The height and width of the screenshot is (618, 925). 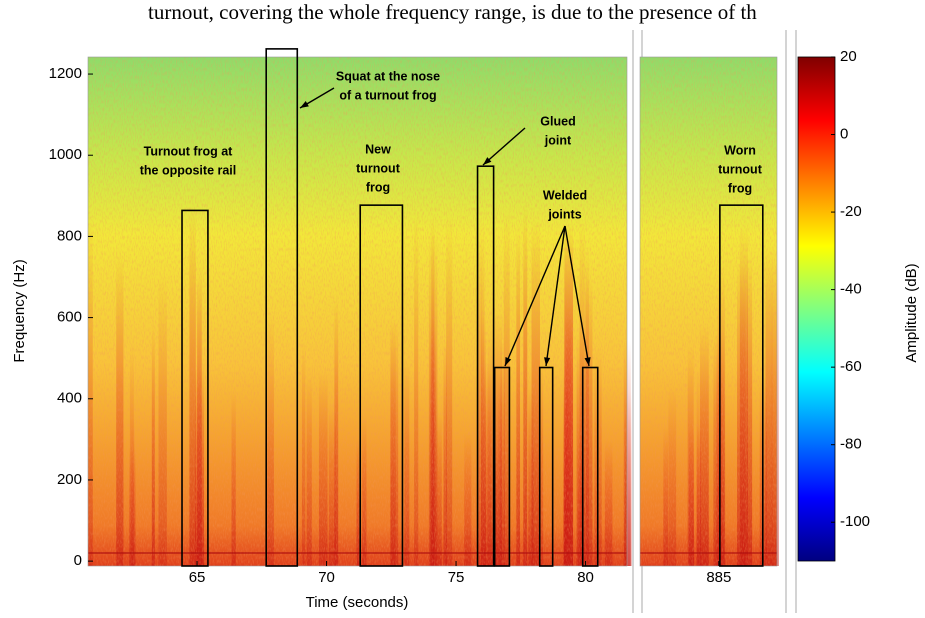 I want to click on annotation: joints, so click(x=564, y=214).